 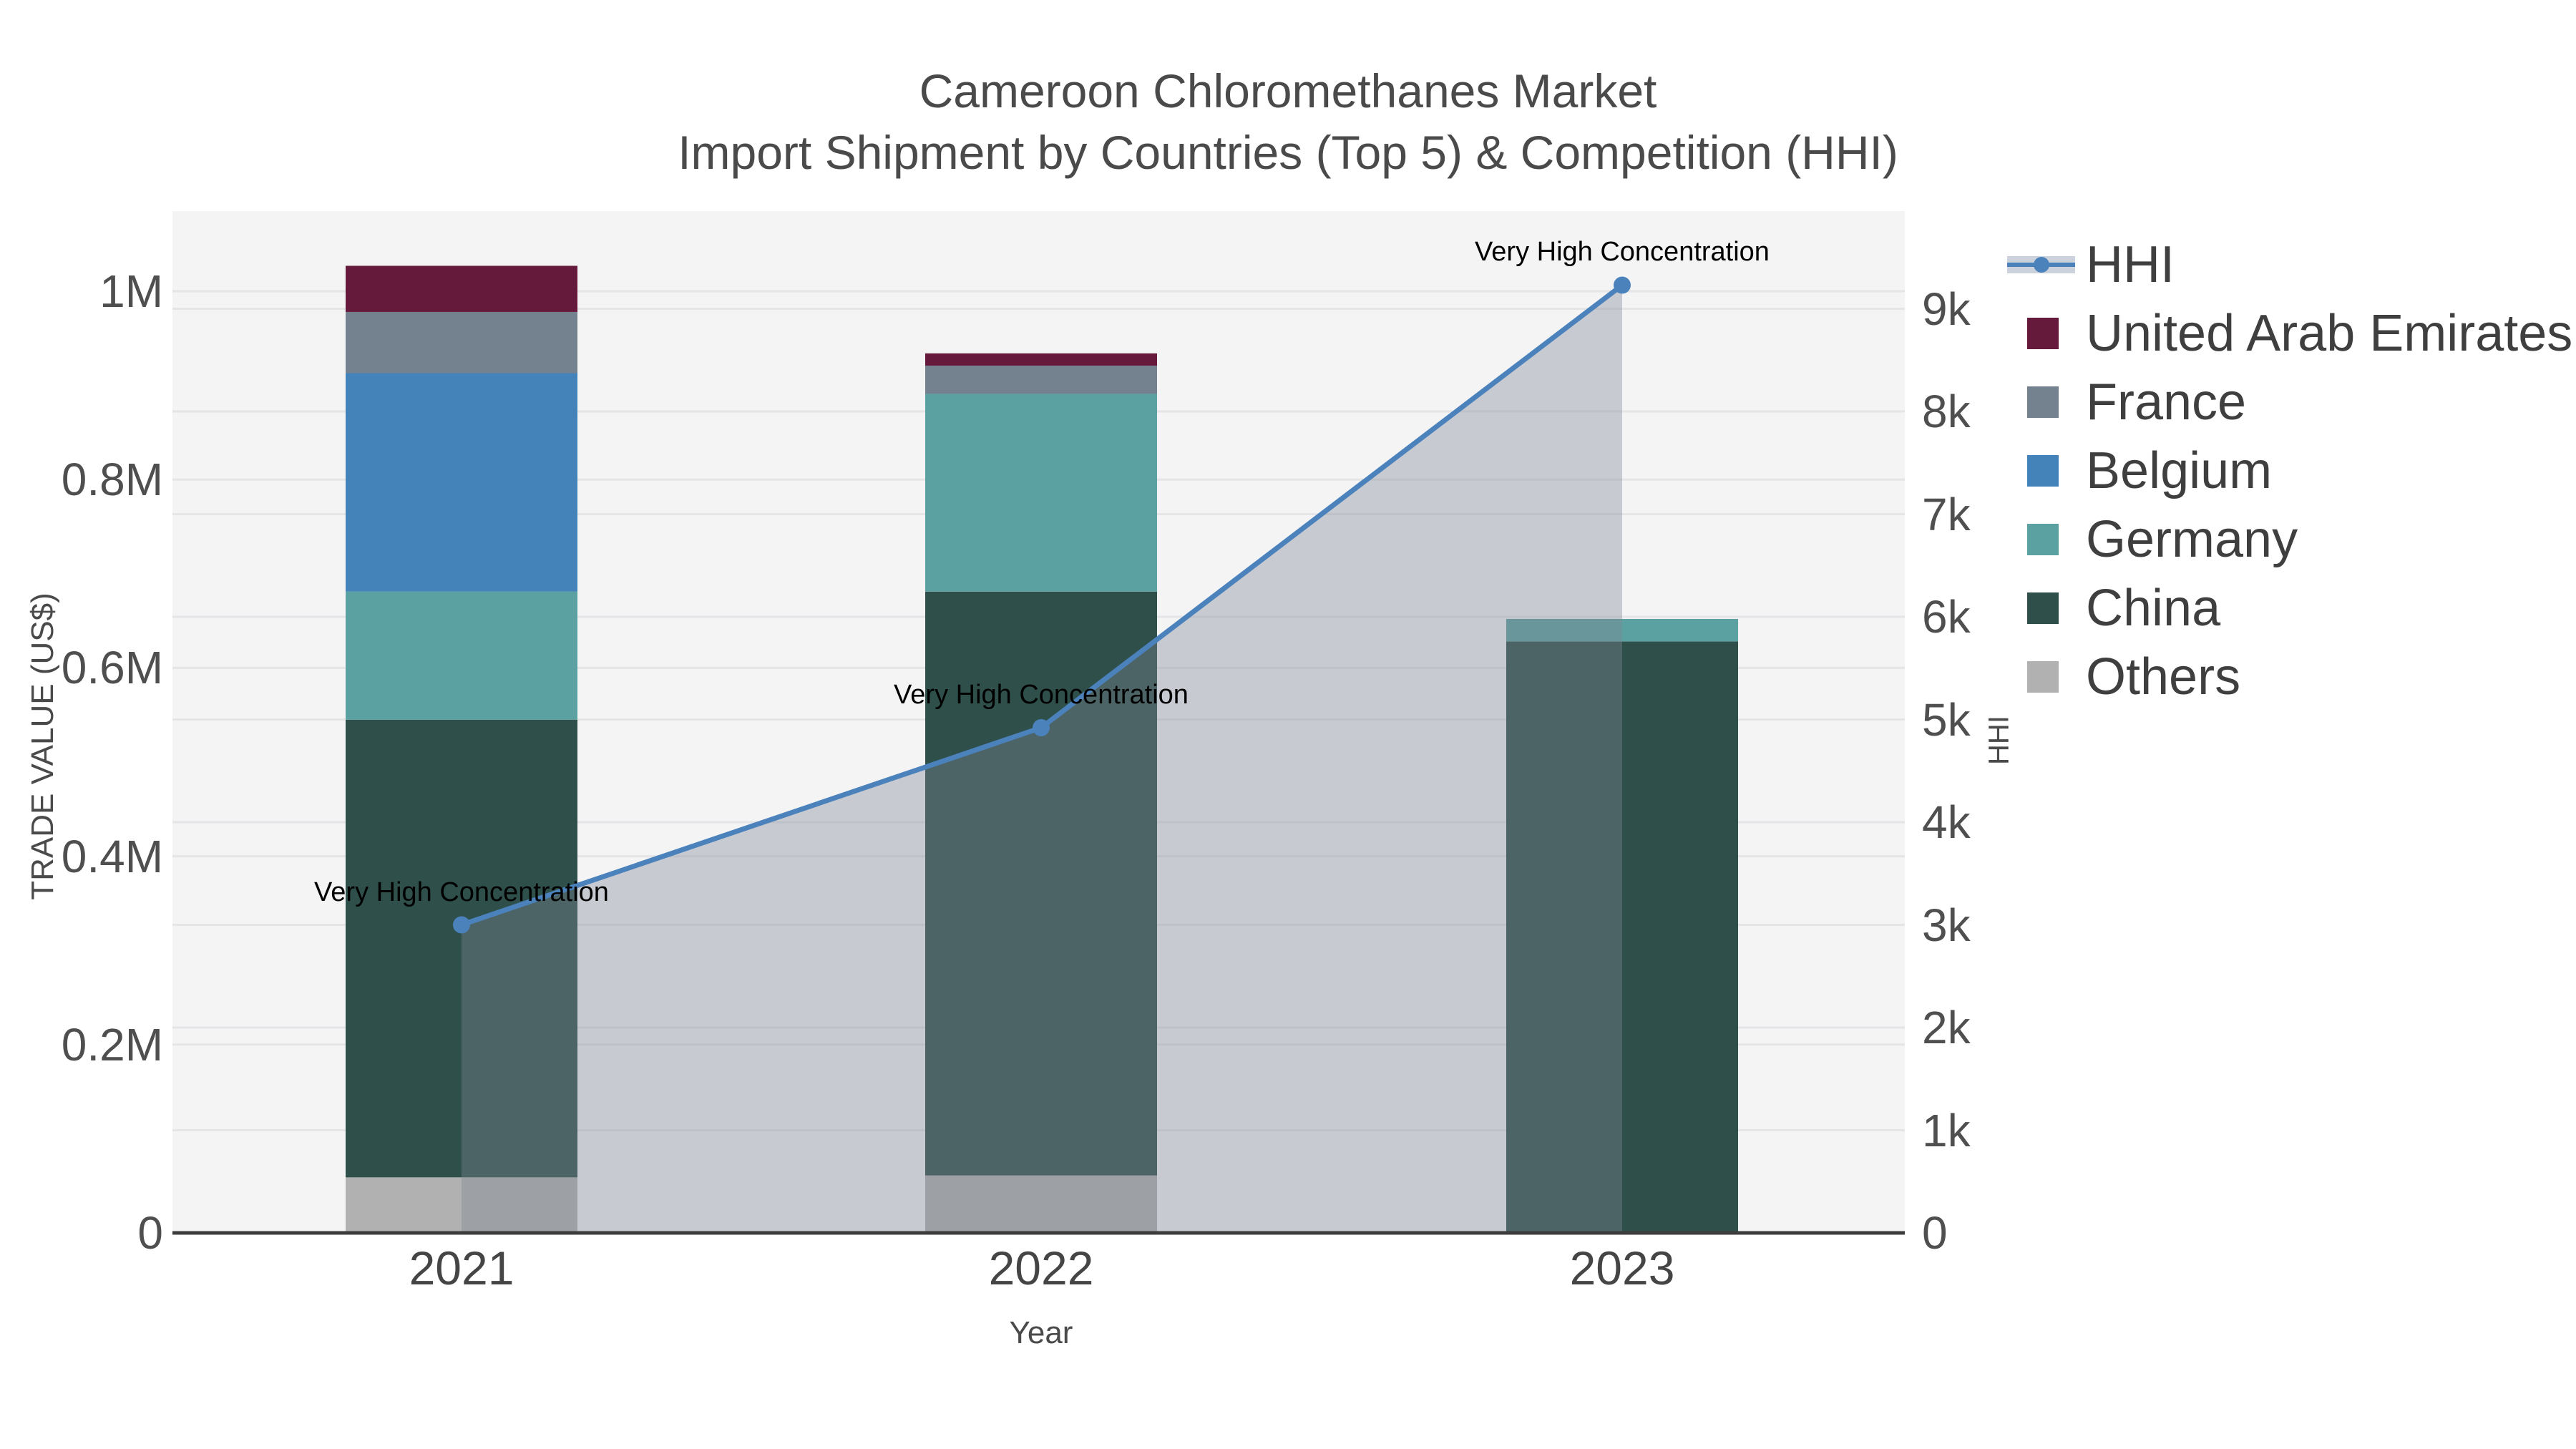 What do you see at coordinates (112, 480) in the screenshot?
I see `left-tick-0.8M: 0.8M` at bounding box center [112, 480].